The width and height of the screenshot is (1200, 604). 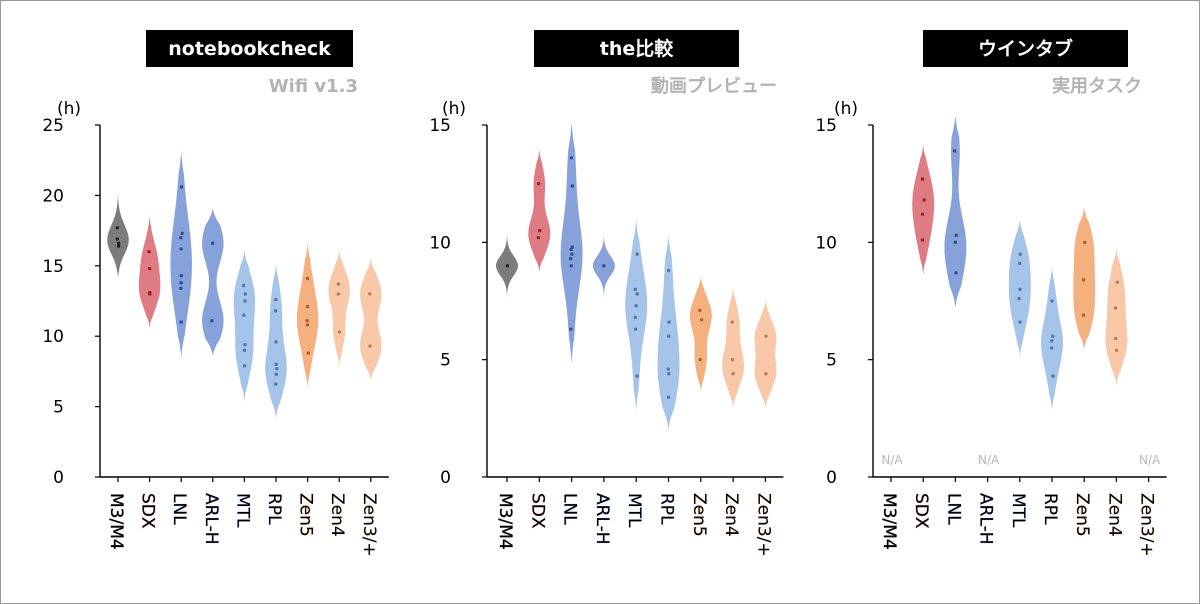 I want to click on chart-subtitle: 動画プレビュー, so click(x=714, y=86).